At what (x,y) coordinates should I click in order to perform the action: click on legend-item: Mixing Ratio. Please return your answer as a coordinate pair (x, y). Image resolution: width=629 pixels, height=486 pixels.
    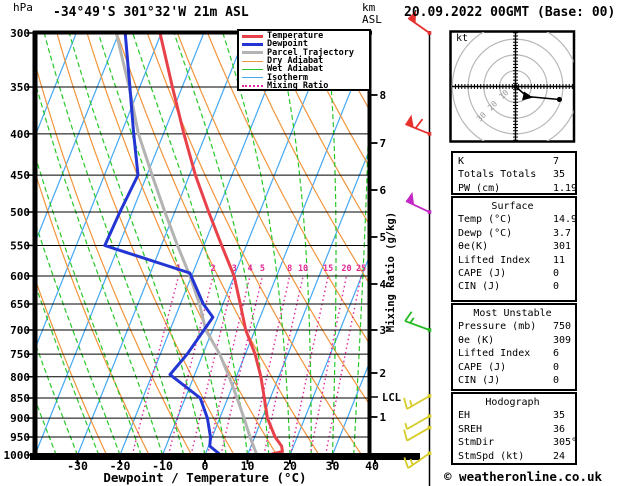
    Looking at the image, I should click on (305, 85).